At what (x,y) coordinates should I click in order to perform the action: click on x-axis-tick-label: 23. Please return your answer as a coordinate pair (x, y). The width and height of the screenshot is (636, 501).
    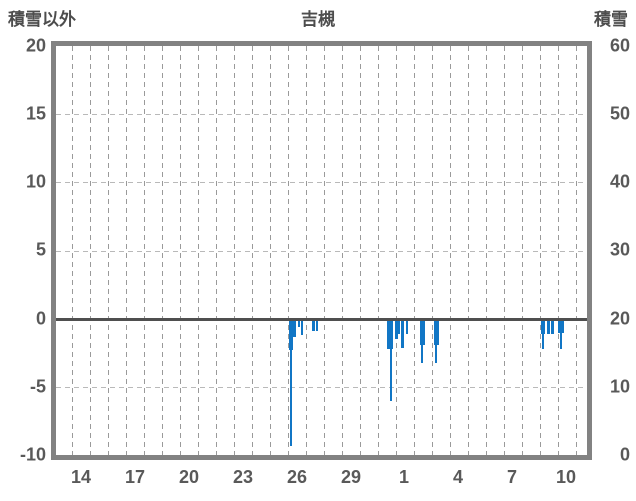
    Looking at the image, I should click on (243, 477).